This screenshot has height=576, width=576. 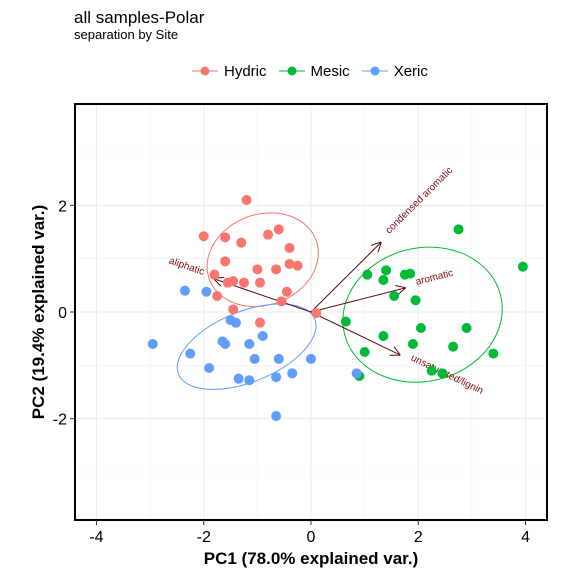 I want to click on legend-label-hydric: Hydric, so click(x=245, y=71).